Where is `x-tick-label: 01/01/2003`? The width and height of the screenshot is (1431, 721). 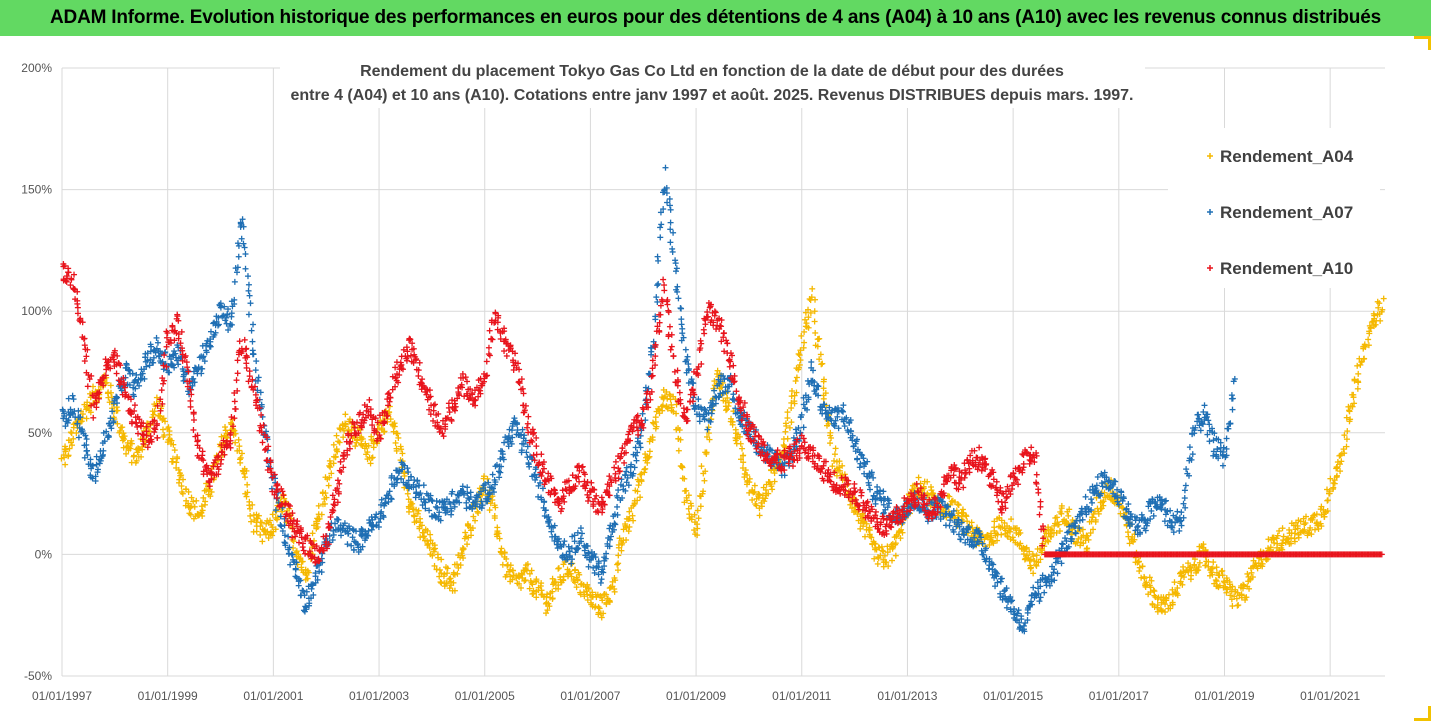 x-tick-label: 01/01/2003 is located at coordinates (379, 696).